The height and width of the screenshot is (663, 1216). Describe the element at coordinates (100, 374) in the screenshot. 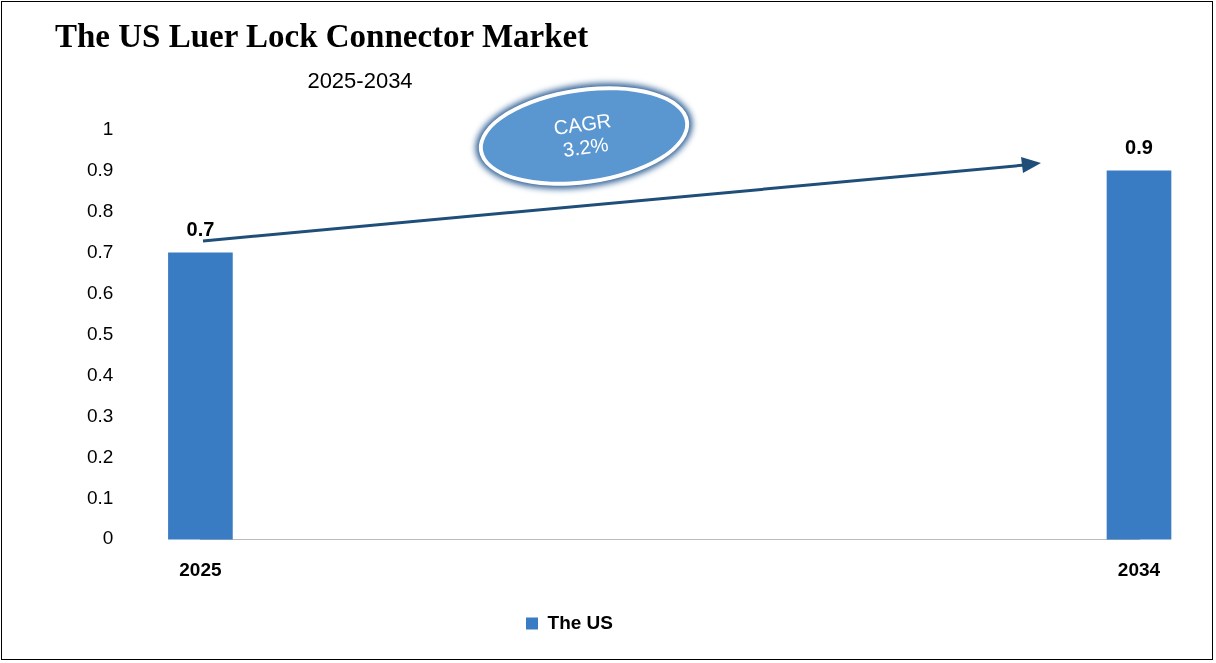

I see `y-tick-label: 0.4` at that location.